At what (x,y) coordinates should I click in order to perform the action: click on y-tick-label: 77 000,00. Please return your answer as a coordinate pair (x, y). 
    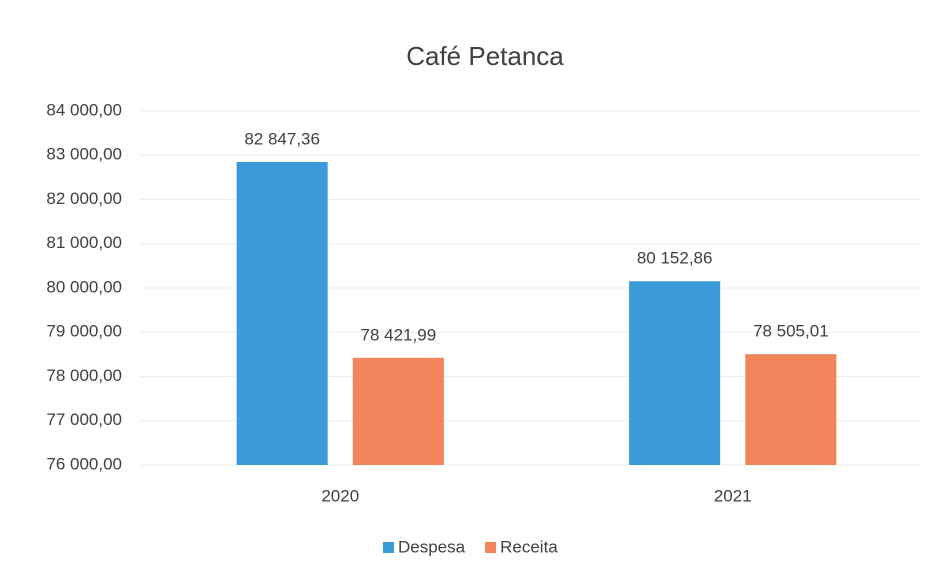
    Looking at the image, I should click on (84, 419).